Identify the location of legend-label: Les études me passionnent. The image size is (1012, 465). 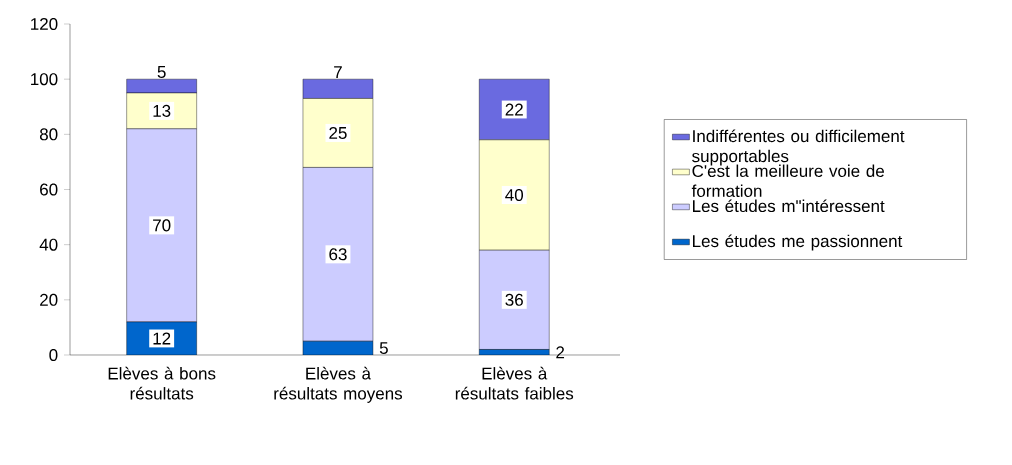
(798, 242).